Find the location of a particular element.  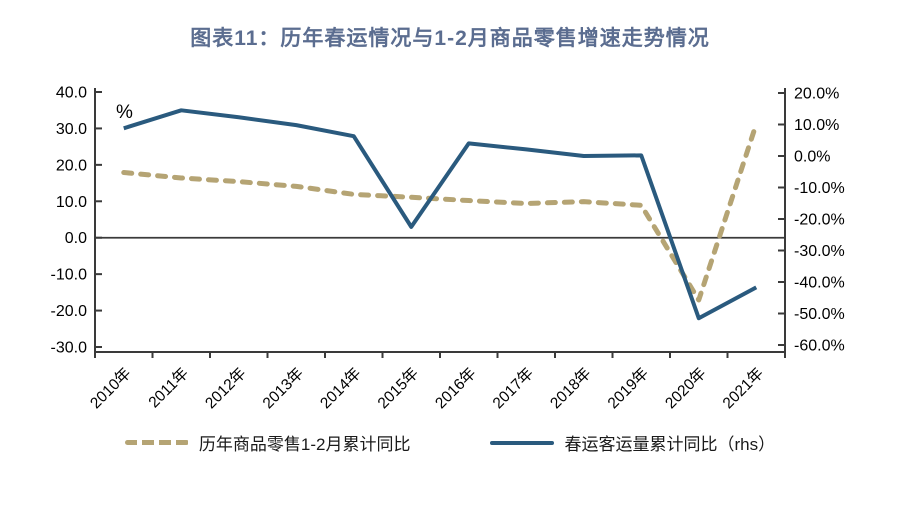

left-axis-tick-label: 0.0 is located at coordinates (76, 238).